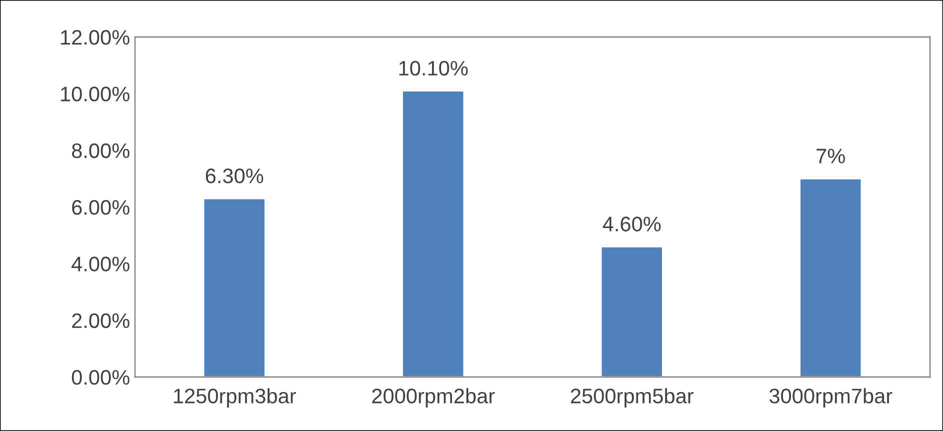 This screenshot has height=431, width=943. Describe the element at coordinates (235, 398) in the screenshot. I see `x-tick-label: 1250rpm3bar` at that location.